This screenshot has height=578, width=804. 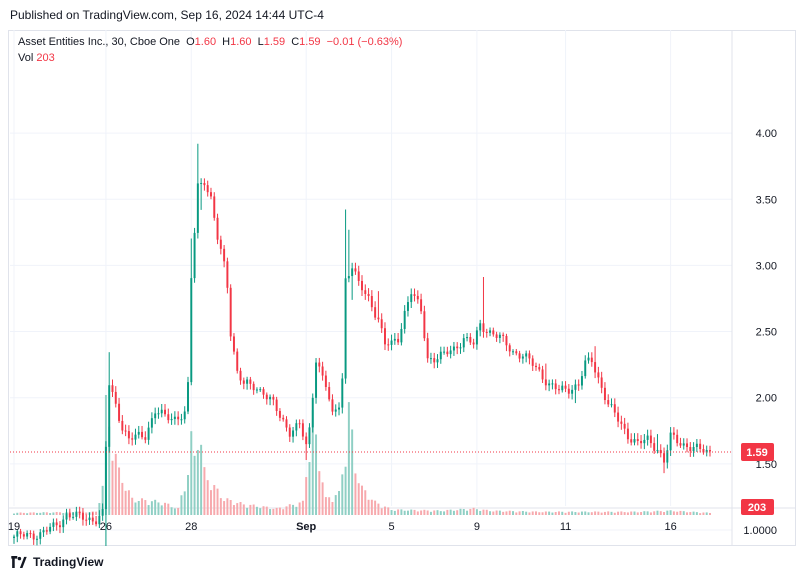 I want to click on last-volume-badge, so click(x=757, y=507).